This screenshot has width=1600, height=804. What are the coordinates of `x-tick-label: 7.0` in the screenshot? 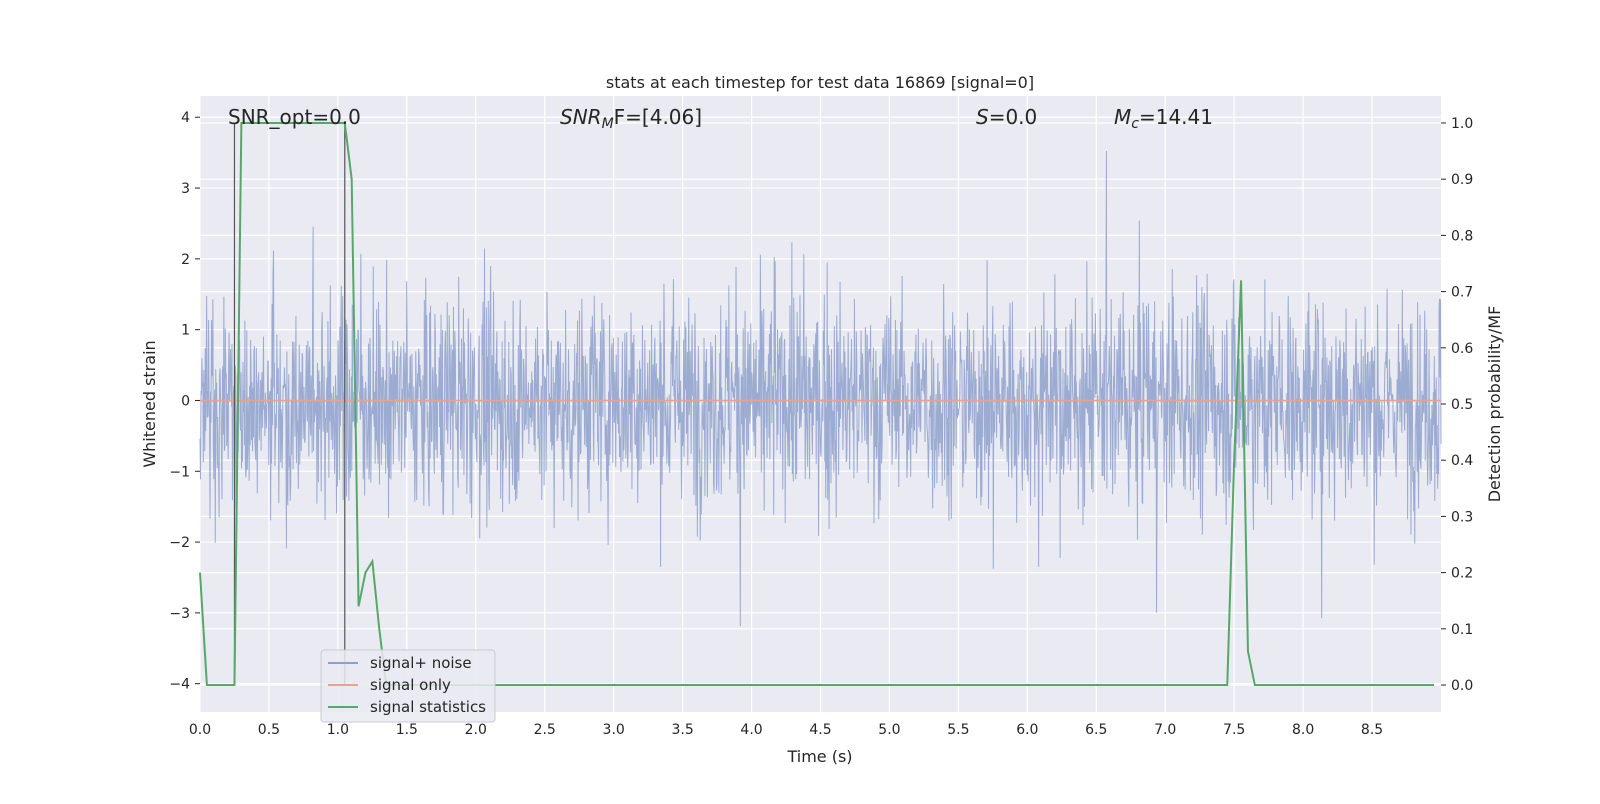 It's located at (1165, 730).